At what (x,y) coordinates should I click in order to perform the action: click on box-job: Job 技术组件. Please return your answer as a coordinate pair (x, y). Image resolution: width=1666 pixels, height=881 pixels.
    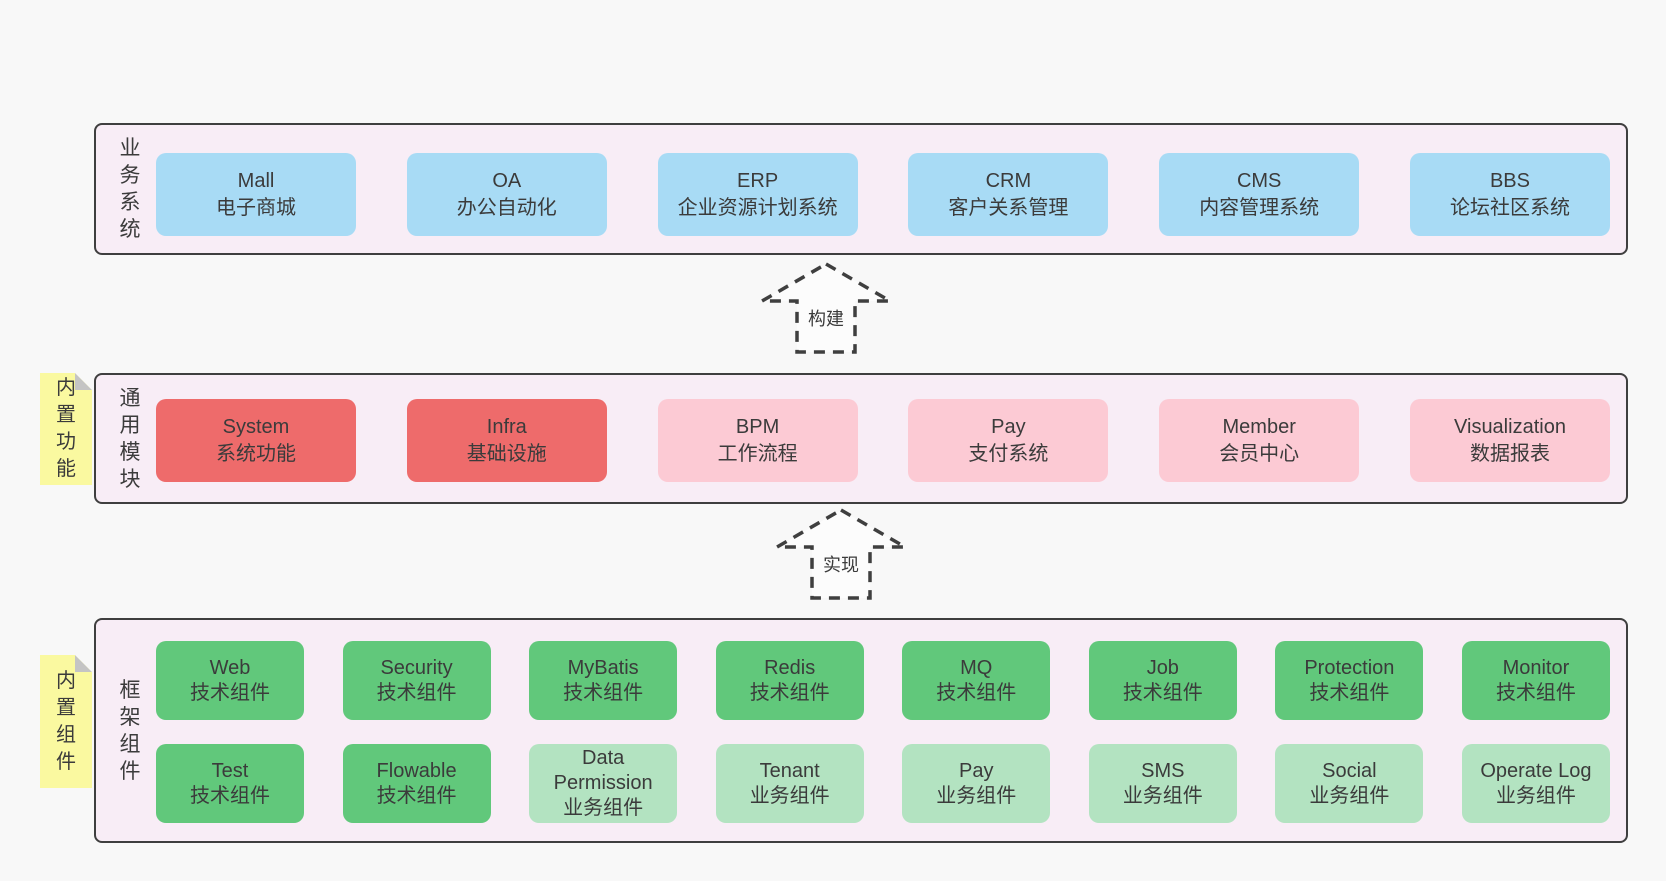
    Looking at the image, I should click on (1162, 680).